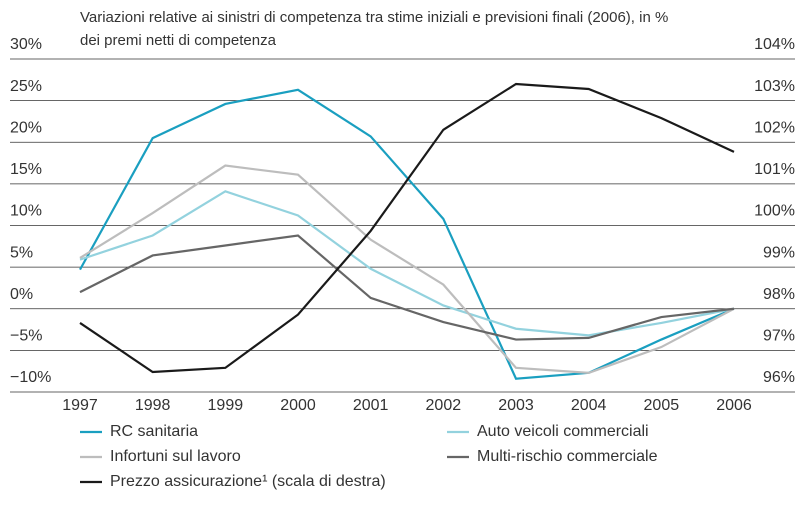  I want to click on y-tick-label: 25%, so click(26, 86).